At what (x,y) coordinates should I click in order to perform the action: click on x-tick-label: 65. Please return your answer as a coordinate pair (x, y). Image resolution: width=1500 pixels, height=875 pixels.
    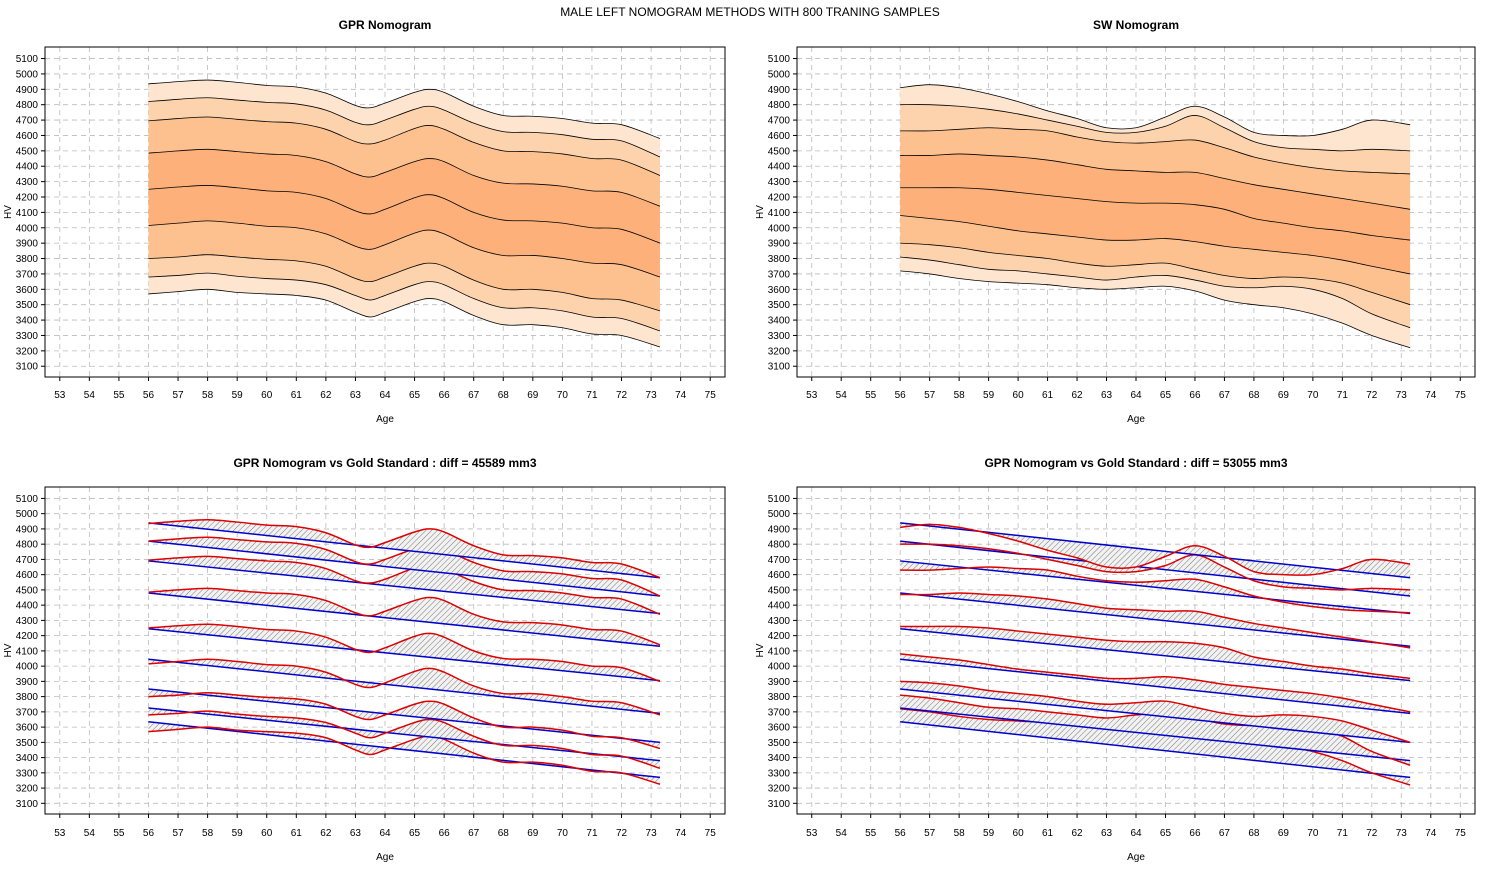
    Looking at the image, I should click on (415, 833).